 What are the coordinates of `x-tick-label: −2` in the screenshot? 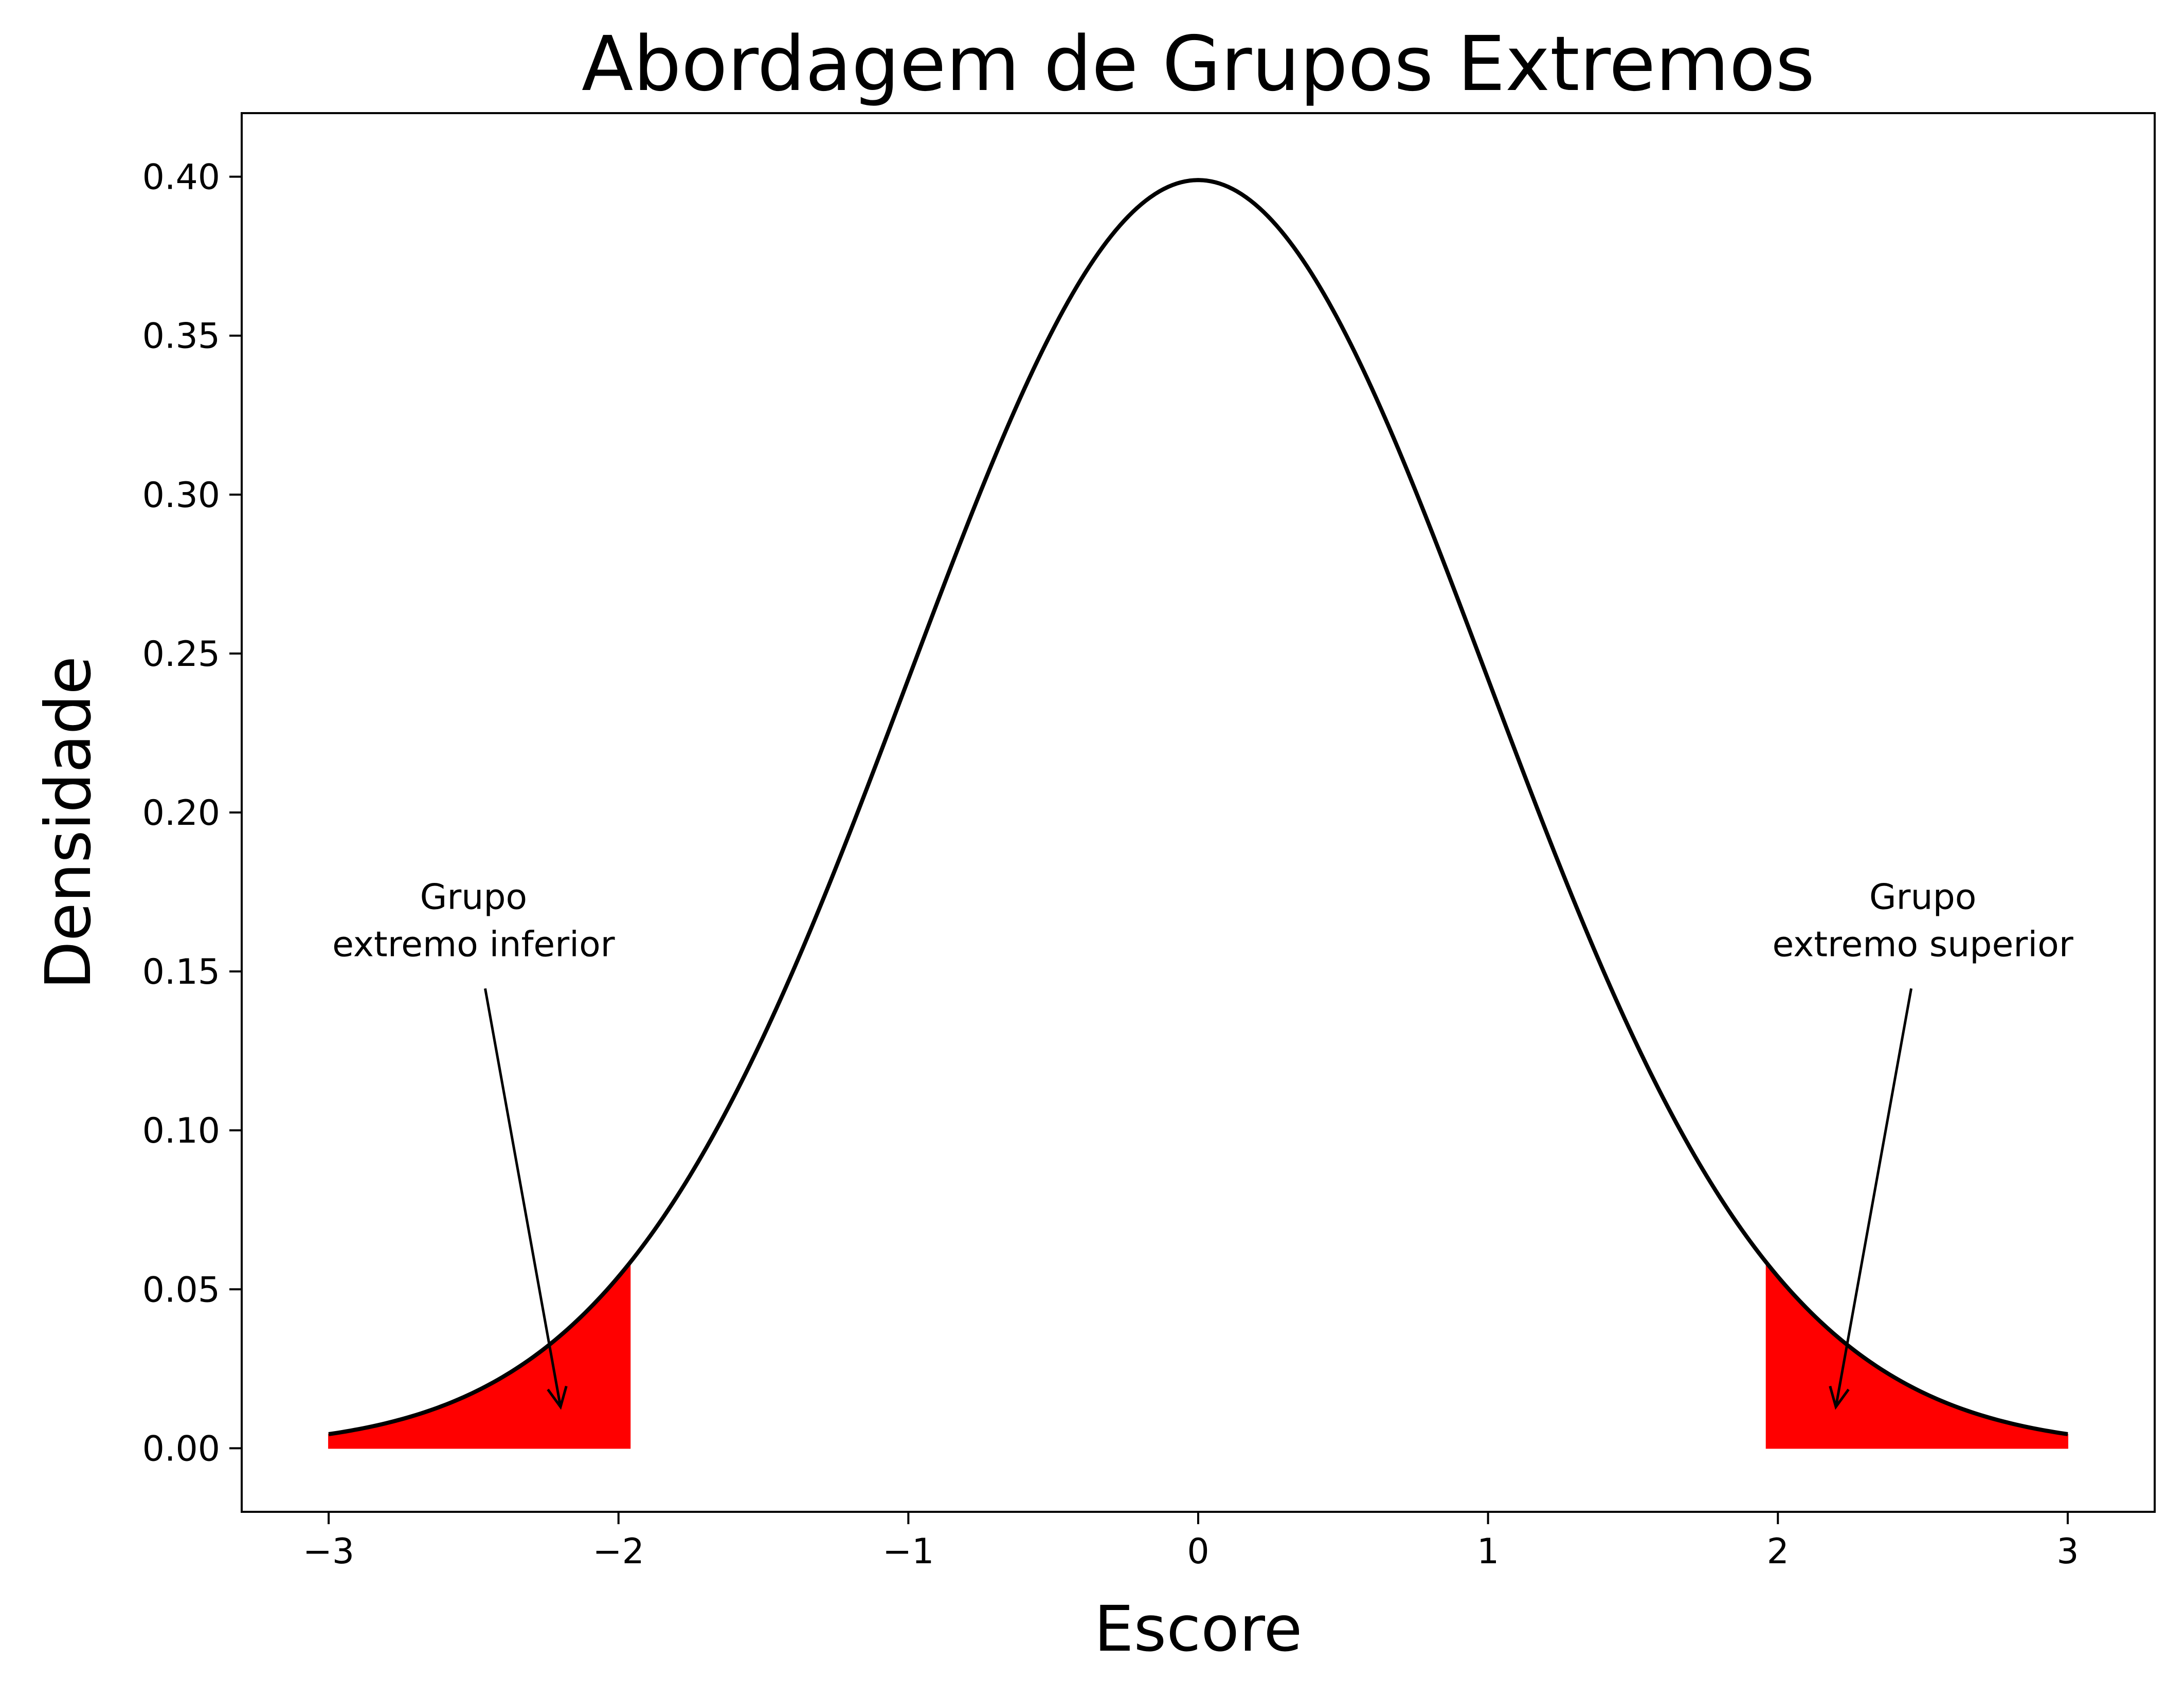 It's located at (618, 1551).